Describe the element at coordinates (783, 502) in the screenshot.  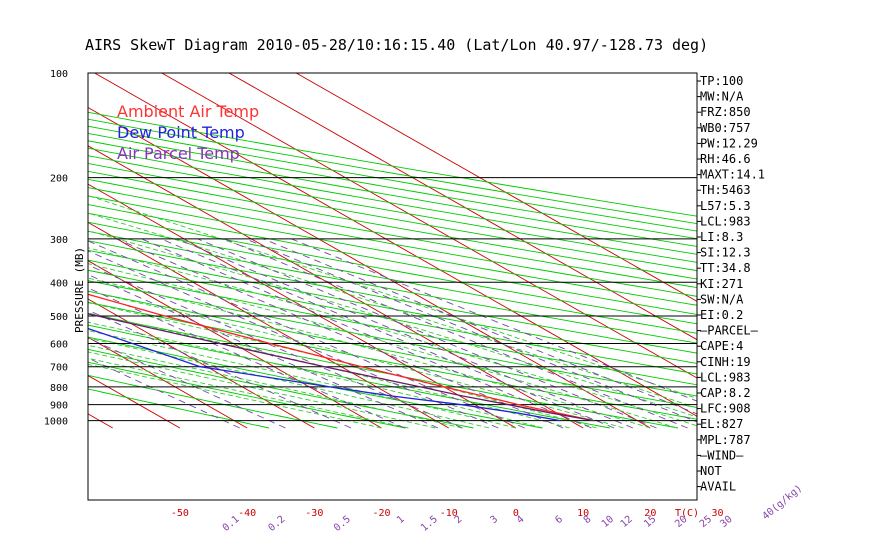
I see `mixing-ratio-label: 40(g/kg)` at that location.